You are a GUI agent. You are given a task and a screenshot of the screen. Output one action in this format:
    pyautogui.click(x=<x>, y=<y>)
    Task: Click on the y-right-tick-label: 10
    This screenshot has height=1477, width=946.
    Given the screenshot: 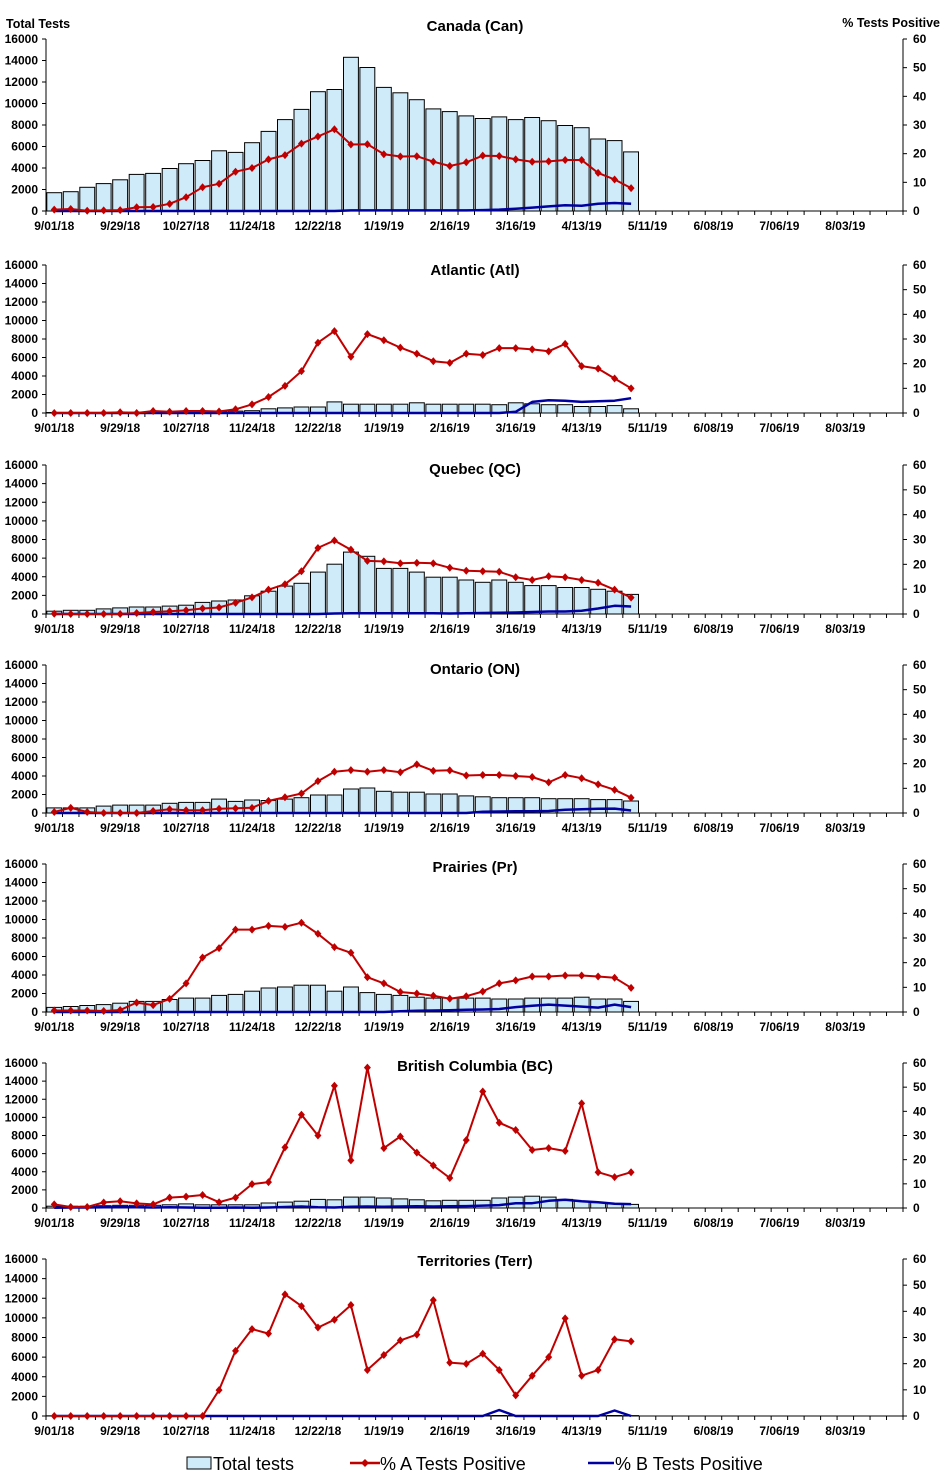 What is the action you would take?
    pyautogui.click(x=920, y=1184)
    